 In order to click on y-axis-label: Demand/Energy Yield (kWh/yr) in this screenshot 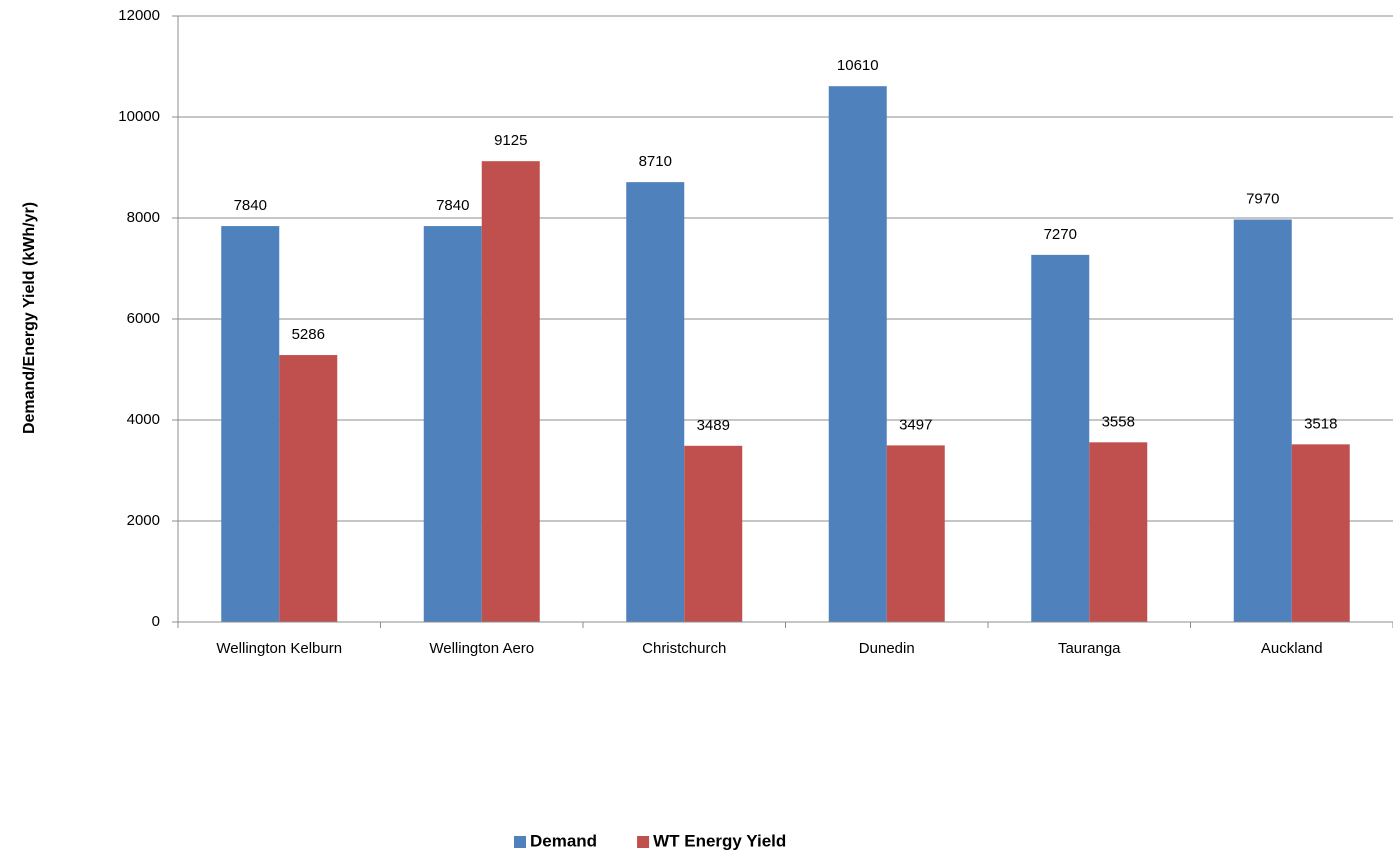, I will do `click(29, 318)`.